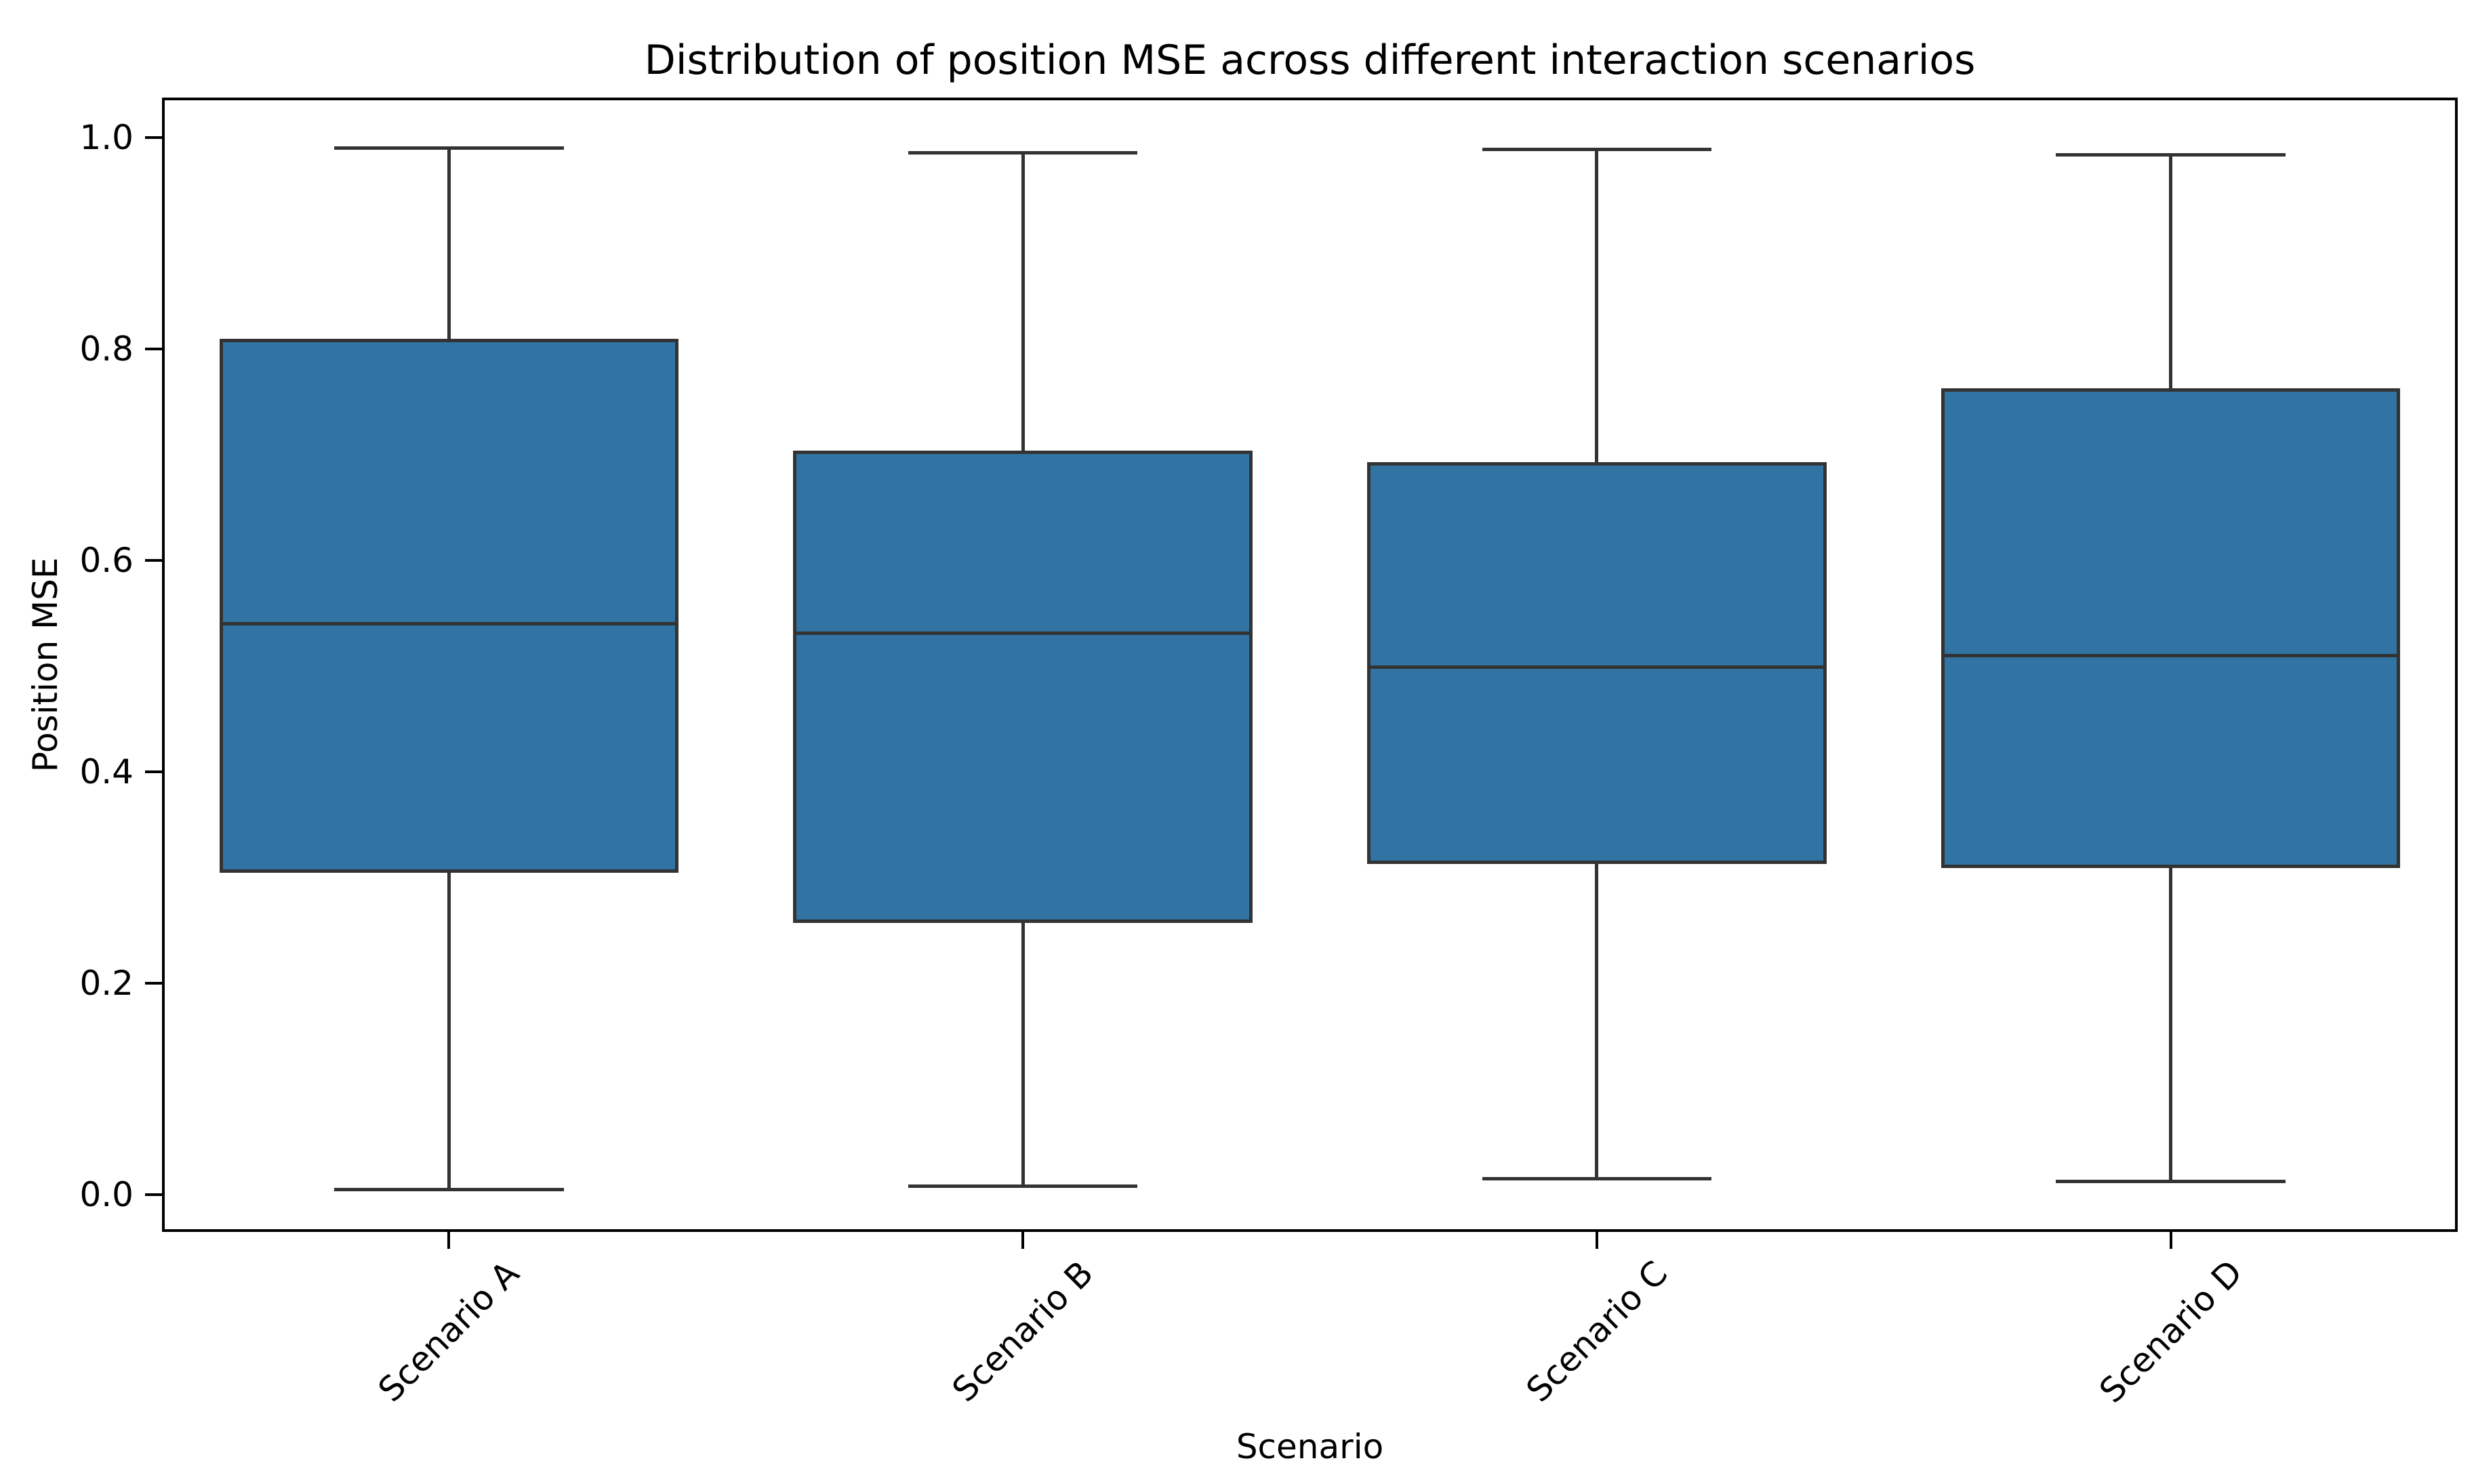 The image size is (2476, 1484). What do you see at coordinates (2171, 628) in the screenshot?
I see `box-scenario-d` at bounding box center [2171, 628].